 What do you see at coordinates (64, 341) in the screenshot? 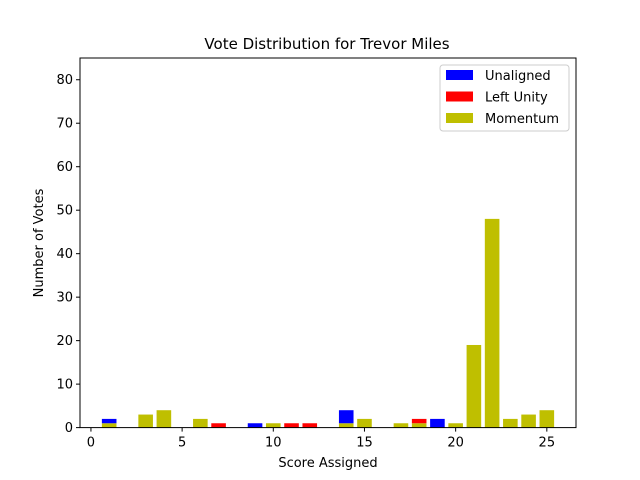
I see `y-tick-label: 20` at bounding box center [64, 341].